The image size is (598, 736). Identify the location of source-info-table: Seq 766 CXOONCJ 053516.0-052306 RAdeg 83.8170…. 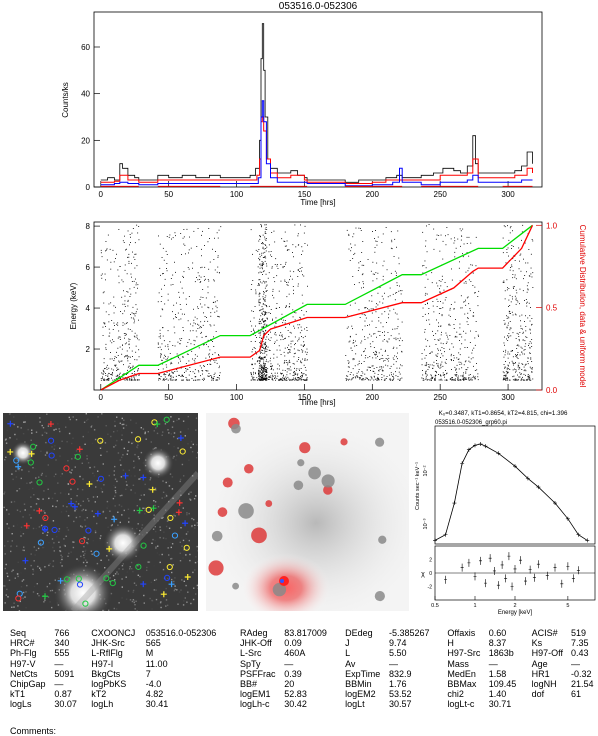
(299, 669).